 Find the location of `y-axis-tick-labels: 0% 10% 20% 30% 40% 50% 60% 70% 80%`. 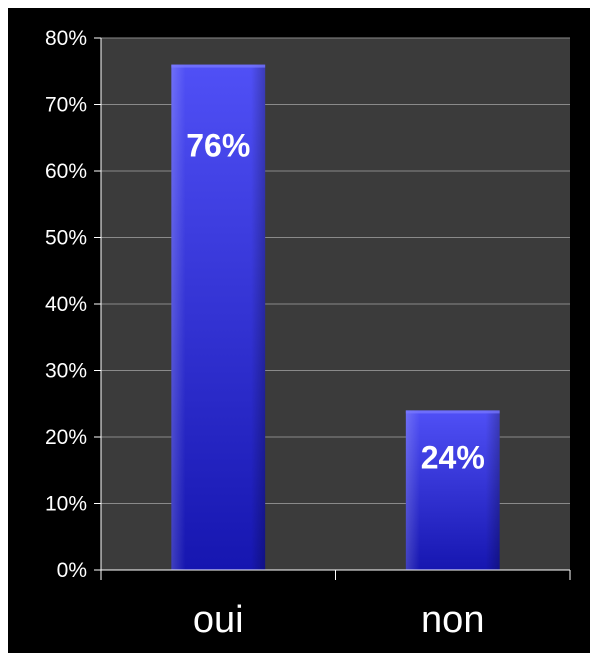

y-axis-tick-labels: 0% 10% 20% 30% 40% 50% 60% 70% 80% is located at coordinates (66, 304).